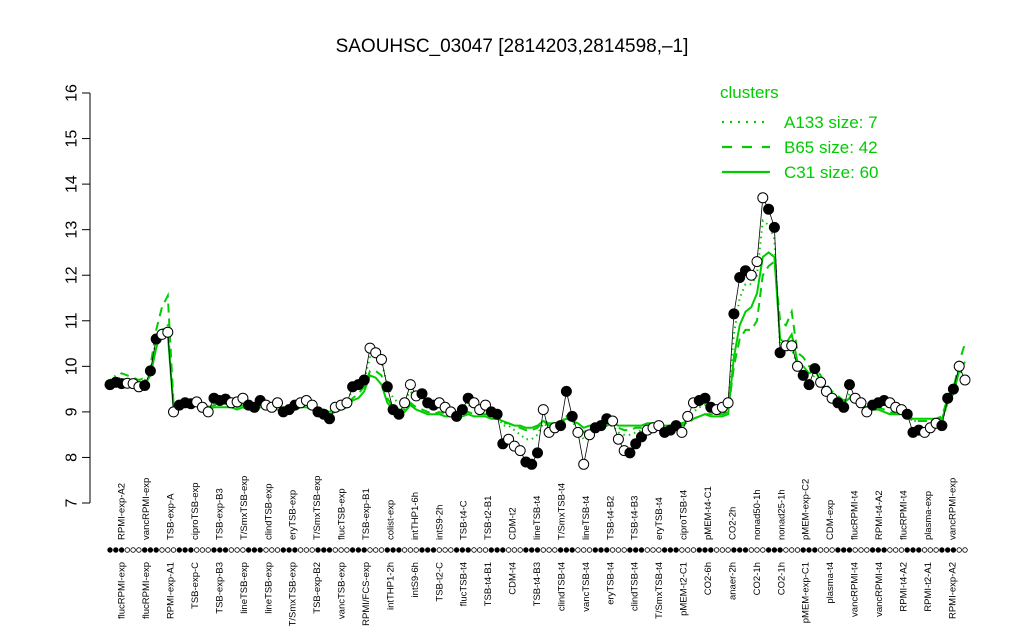 This screenshot has height=640, width=1024. Describe the element at coordinates (219, 514) in the screenshot. I see `top-label-4: TSB-exp-B3` at that location.